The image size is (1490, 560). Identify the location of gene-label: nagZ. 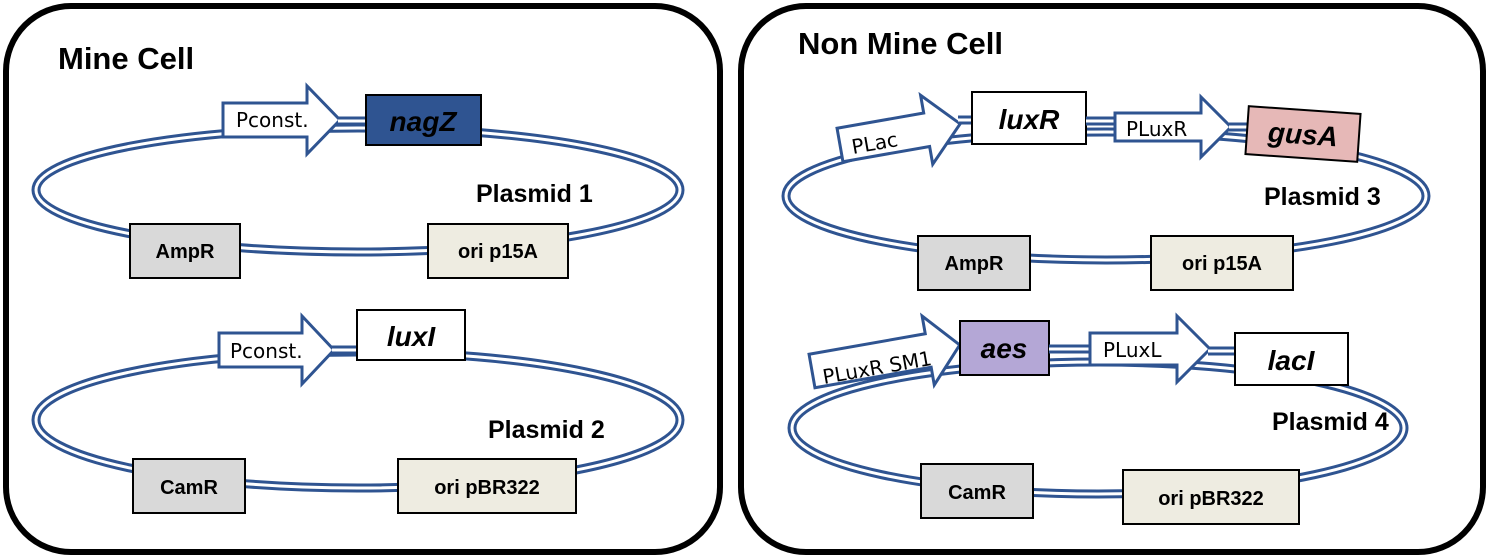
(424, 121).